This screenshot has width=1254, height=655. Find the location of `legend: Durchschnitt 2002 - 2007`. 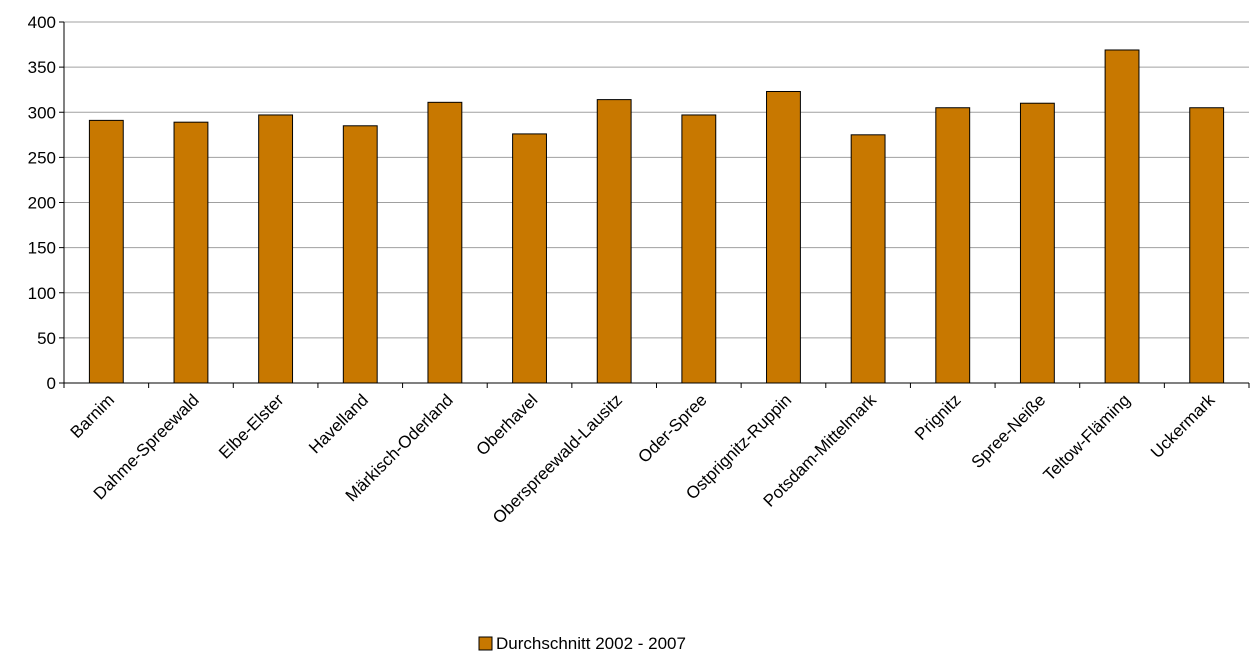

legend: Durchschnitt 2002 - 2007 is located at coordinates (582, 643).